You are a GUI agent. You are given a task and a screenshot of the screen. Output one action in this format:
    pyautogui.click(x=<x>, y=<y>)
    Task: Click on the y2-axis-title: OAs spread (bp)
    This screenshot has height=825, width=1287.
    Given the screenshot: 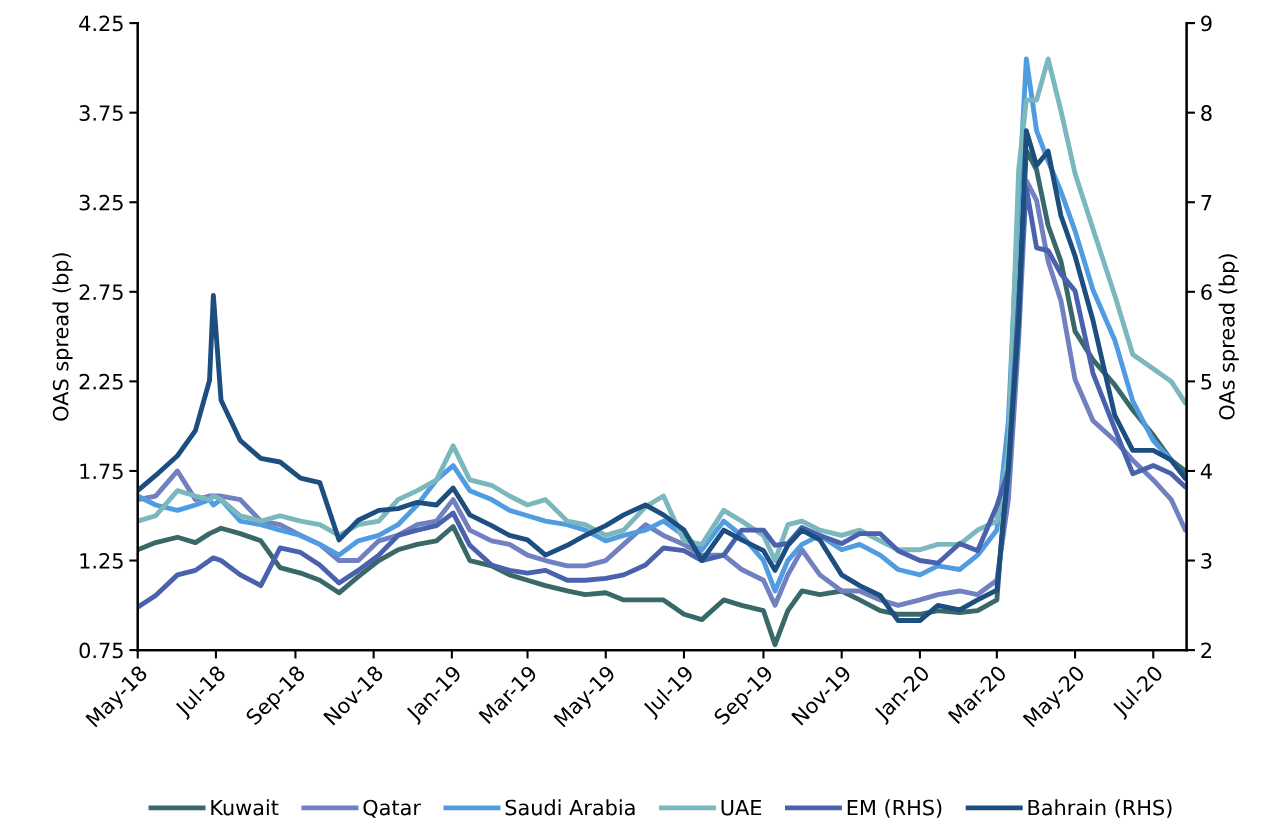 What is the action you would take?
    pyautogui.click(x=1228, y=337)
    